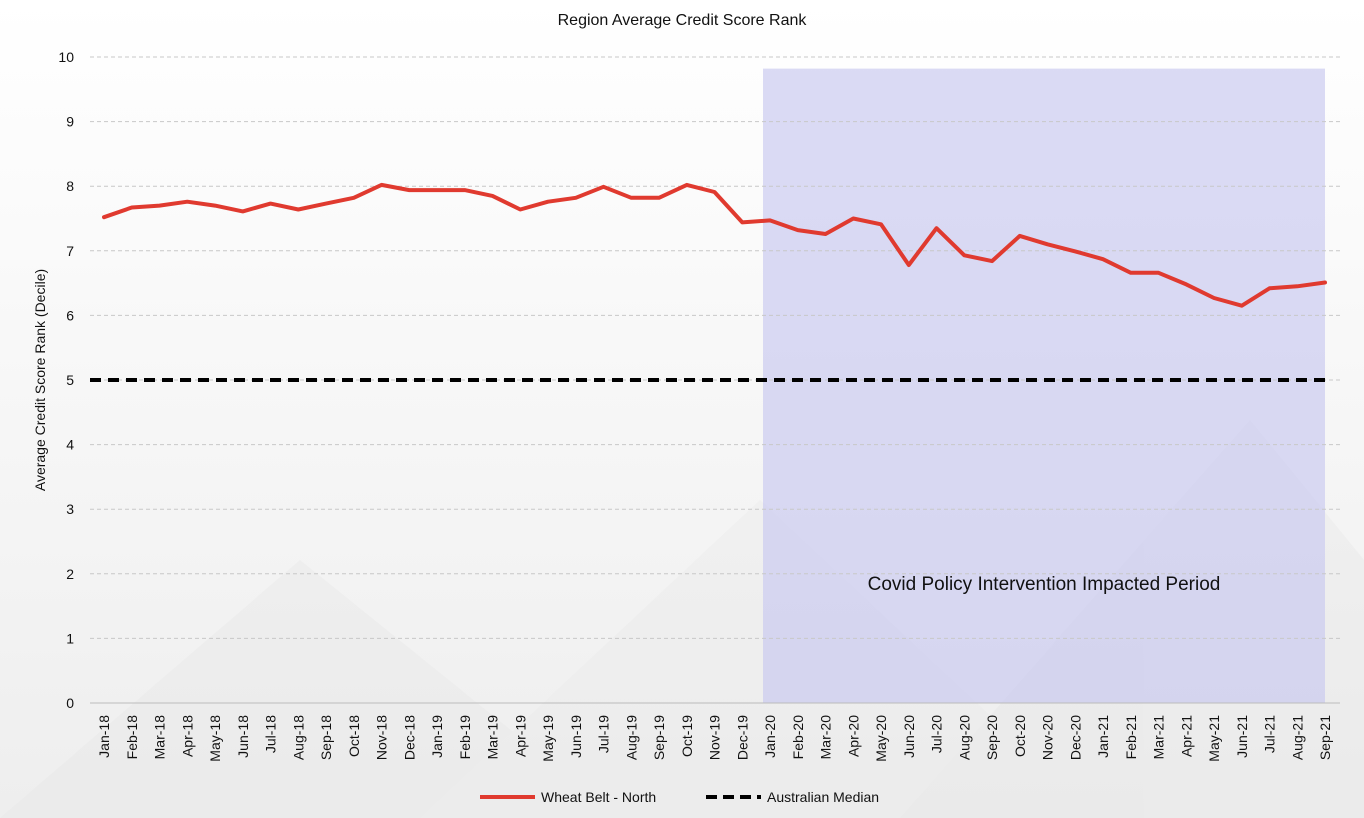 The image size is (1364, 818). What do you see at coordinates (823, 797) in the screenshot?
I see `legend-label: Australian Median` at bounding box center [823, 797].